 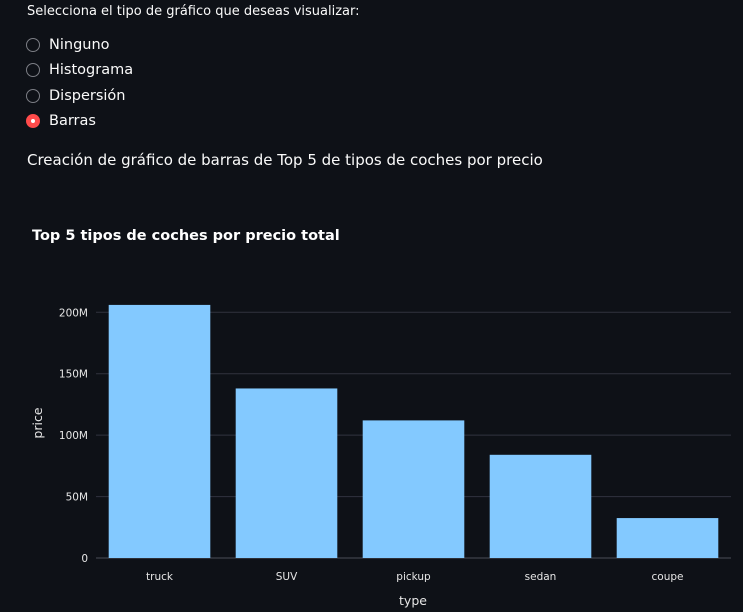 I want to click on x-tick-label: SUV, so click(x=287, y=577).